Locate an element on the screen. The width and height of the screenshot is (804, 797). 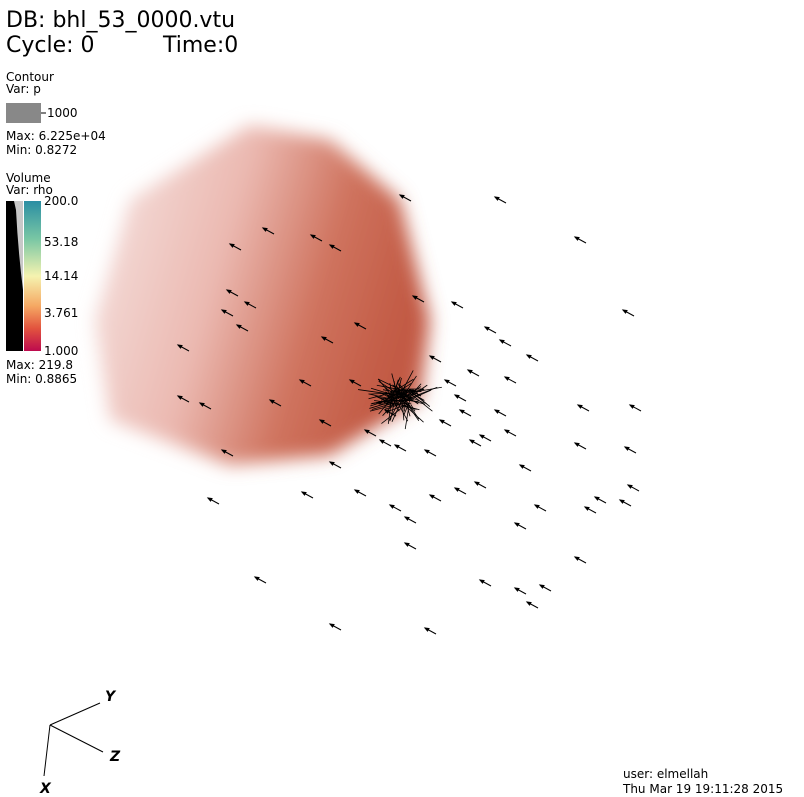
db-label: DB: bhl_53_0000.vtu is located at coordinates (120, 20).